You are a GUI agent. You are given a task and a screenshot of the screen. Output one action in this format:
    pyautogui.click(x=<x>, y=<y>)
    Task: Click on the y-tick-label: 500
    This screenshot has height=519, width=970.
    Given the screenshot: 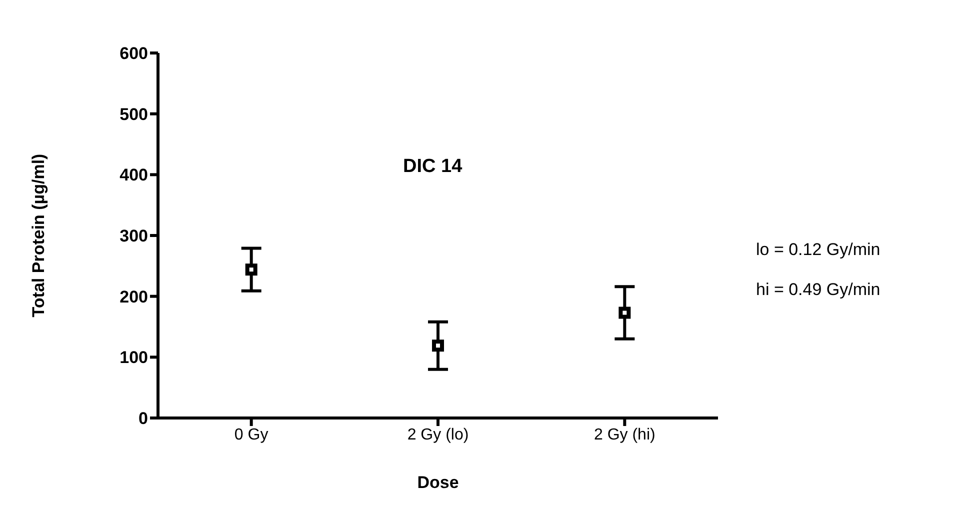 What is the action you would take?
    pyautogui.click(x=134, y=114)
    